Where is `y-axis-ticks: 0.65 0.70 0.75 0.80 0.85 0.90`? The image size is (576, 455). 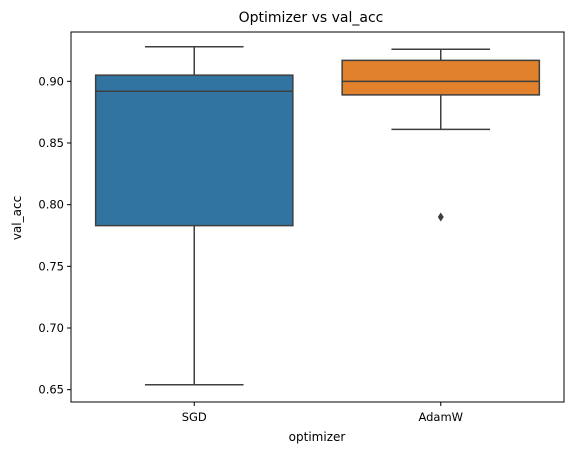 y-axis-ticks: 0.65 0.70 0.75 0.80 0.85 0.90 is located at coordinates (54, 235).